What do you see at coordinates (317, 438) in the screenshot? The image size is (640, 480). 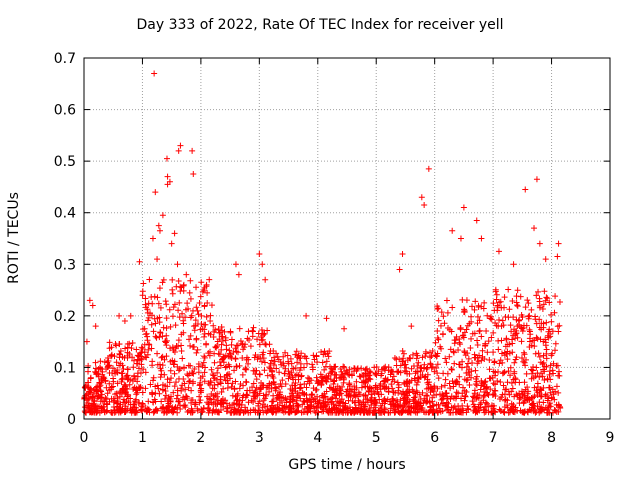 I see `x-tick-label: 4` at bounding box center [317, 438].